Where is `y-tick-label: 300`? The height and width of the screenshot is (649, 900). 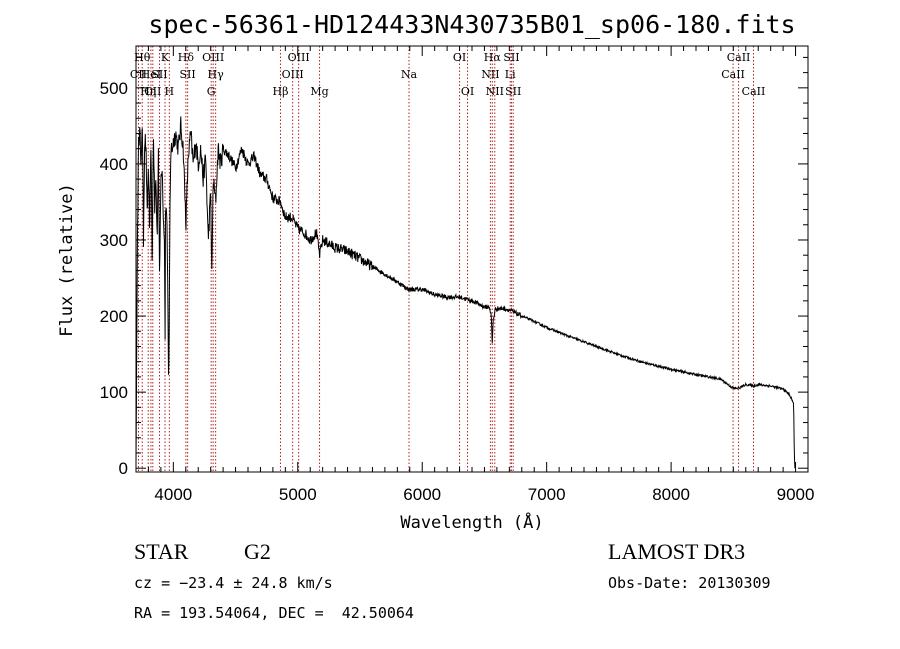
y-tick-label: 300 is located at coordinates (114, 240).